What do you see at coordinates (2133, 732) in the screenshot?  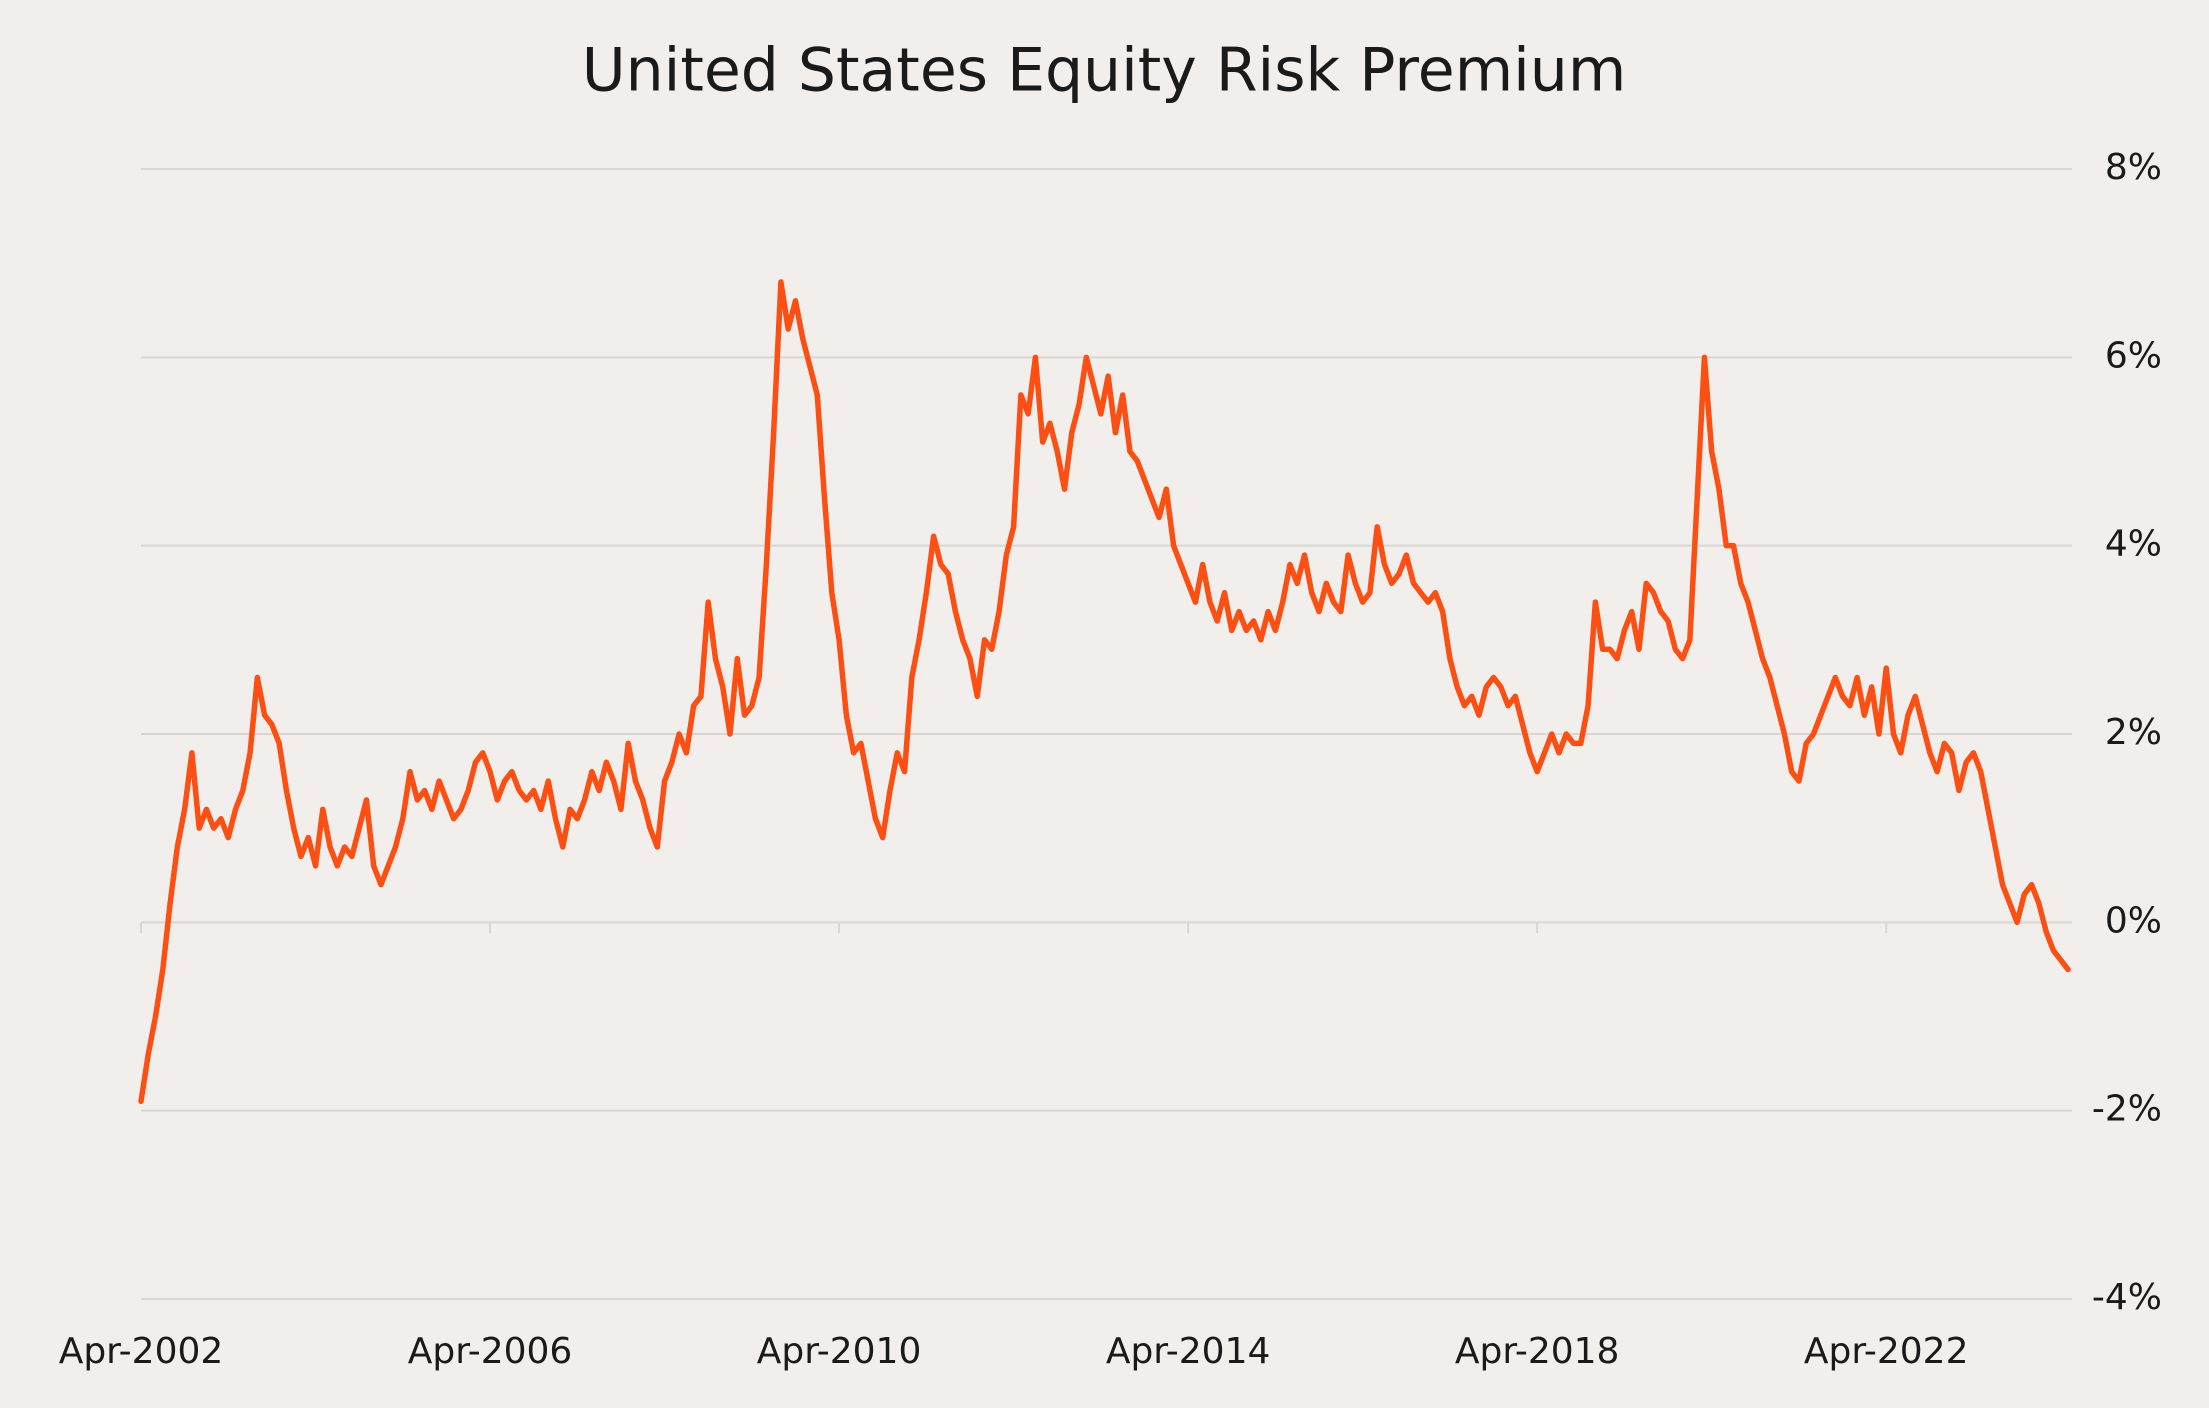 I see `y-tick-label: 2%` at bounding box center [2133, 732].